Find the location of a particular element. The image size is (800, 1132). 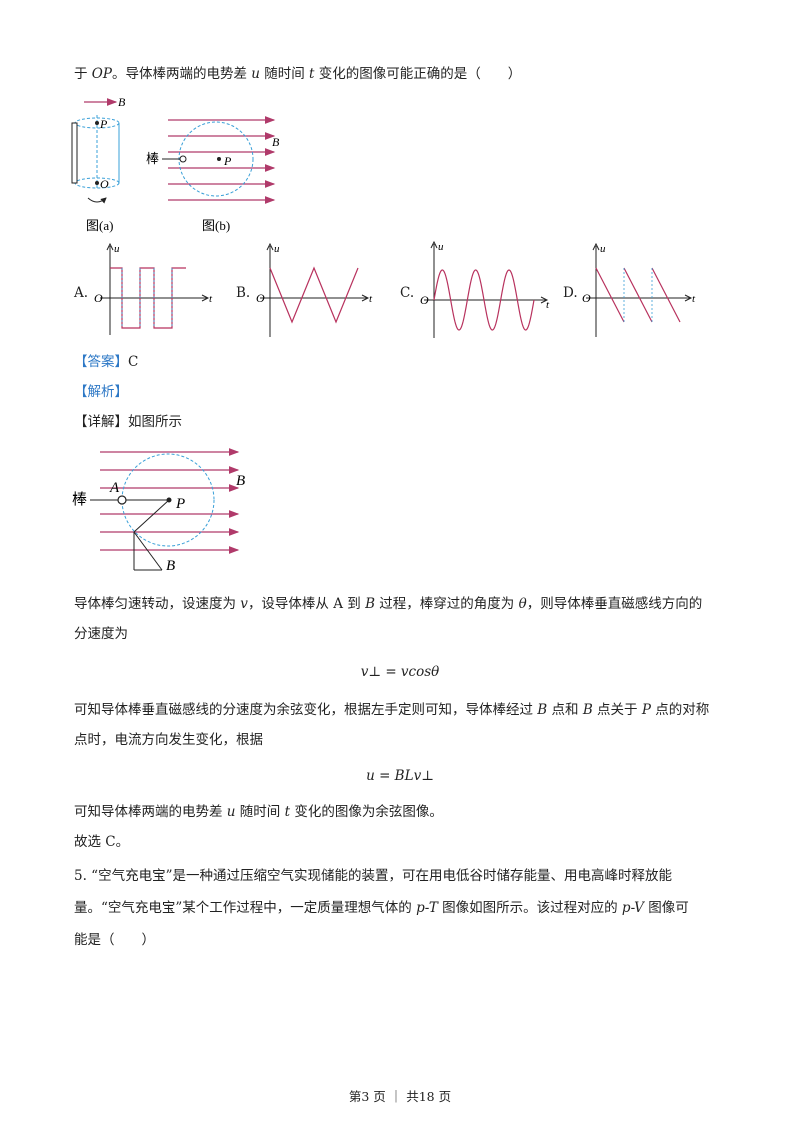

sine-wave-curve is located at coordinates (484, 300).